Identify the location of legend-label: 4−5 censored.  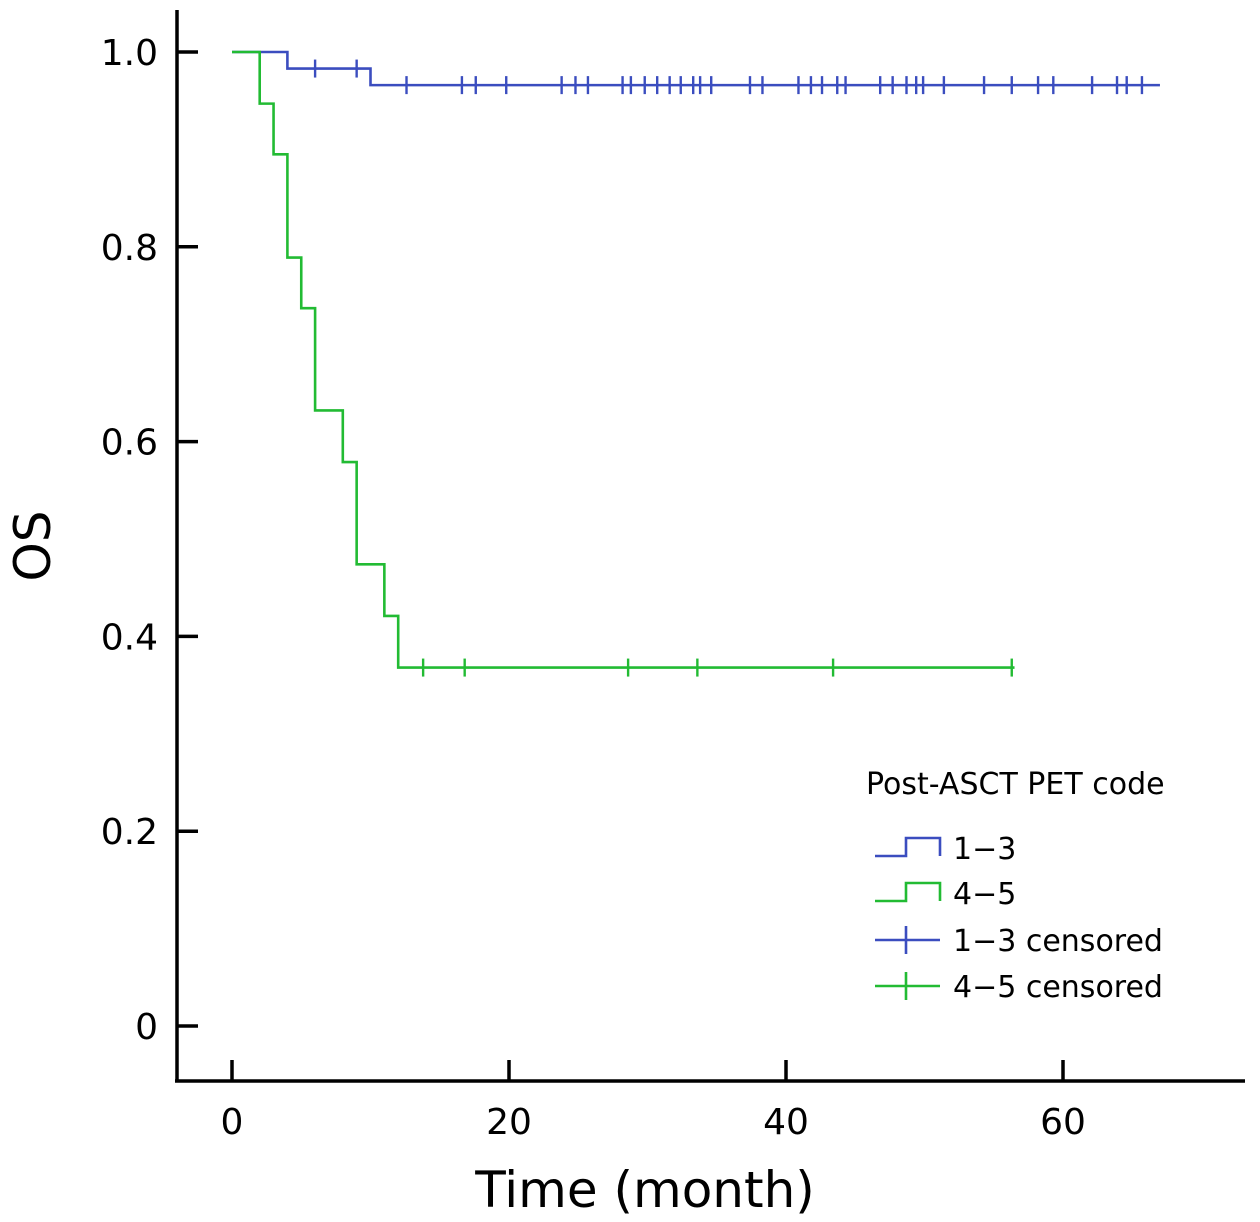
(1058, 987).